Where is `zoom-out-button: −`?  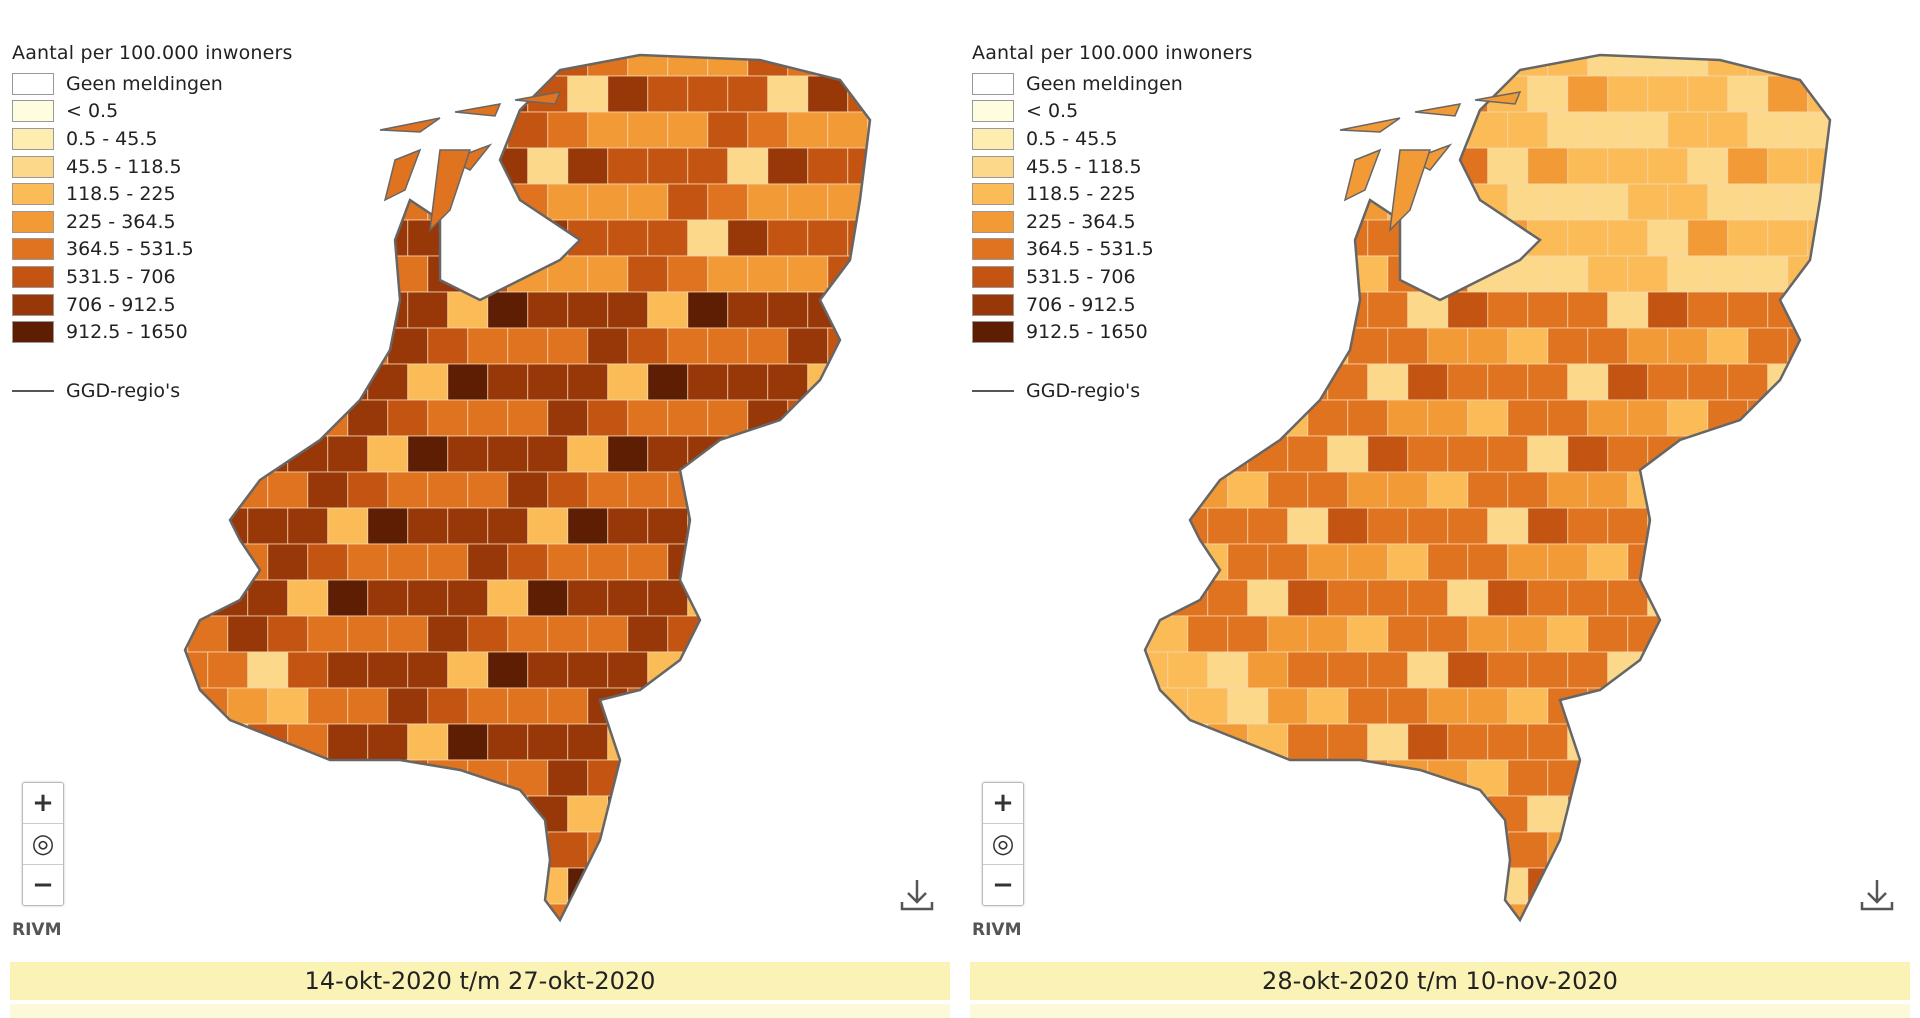 zoom-out-button: − is located at coordinates (1003, 885).